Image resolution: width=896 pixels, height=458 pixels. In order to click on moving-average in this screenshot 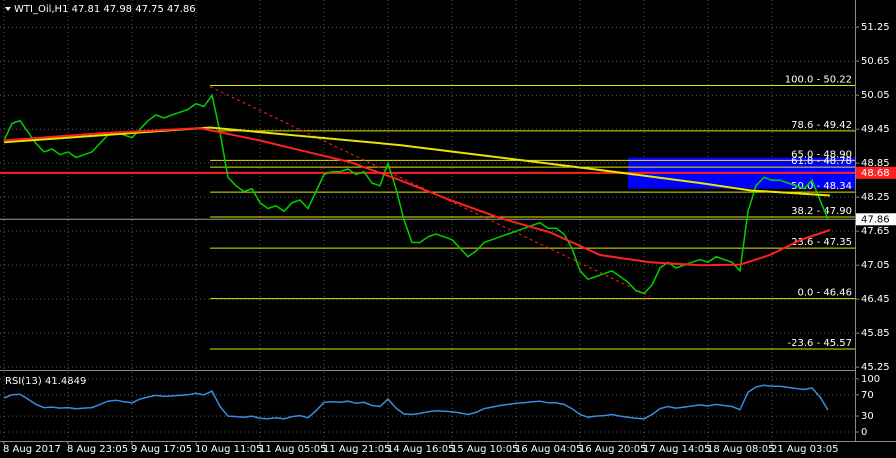, I will do `click(417, 161)`.